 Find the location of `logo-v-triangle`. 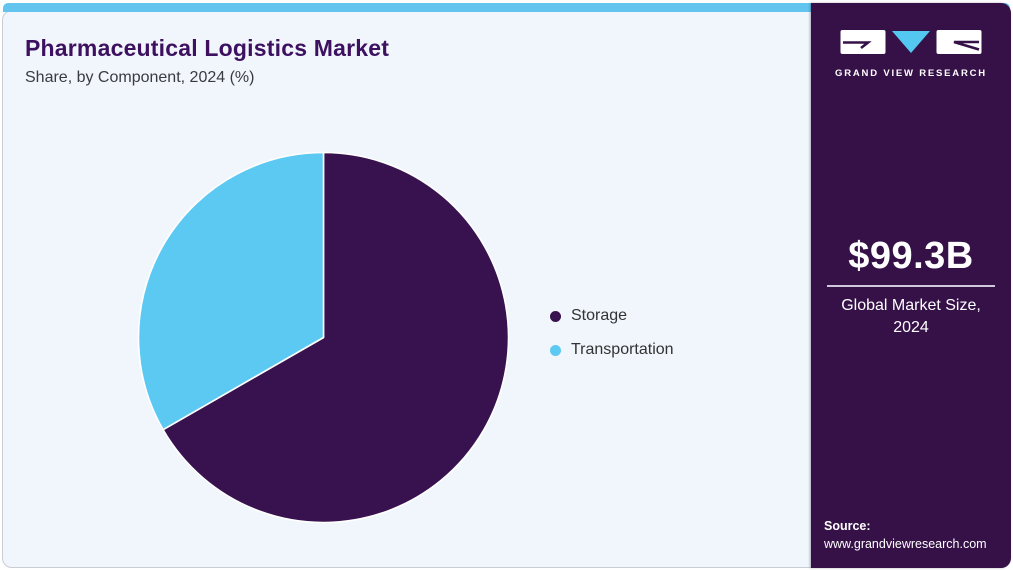

logo-v-triangle is located at coordinates (911, 42).